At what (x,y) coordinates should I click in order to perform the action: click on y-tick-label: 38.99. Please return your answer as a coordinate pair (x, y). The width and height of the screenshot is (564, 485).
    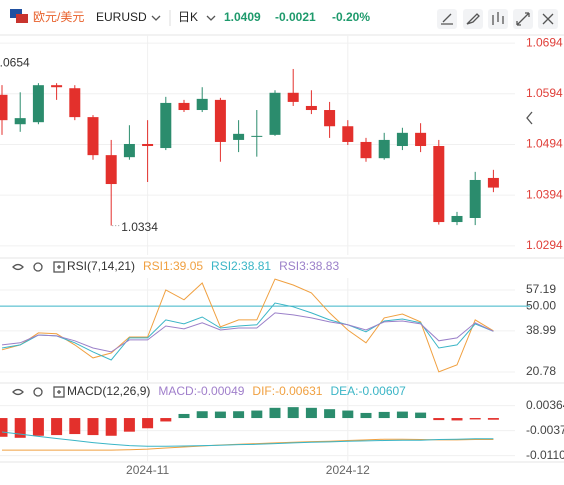
    Looking at the image, I should click on (541, 330).